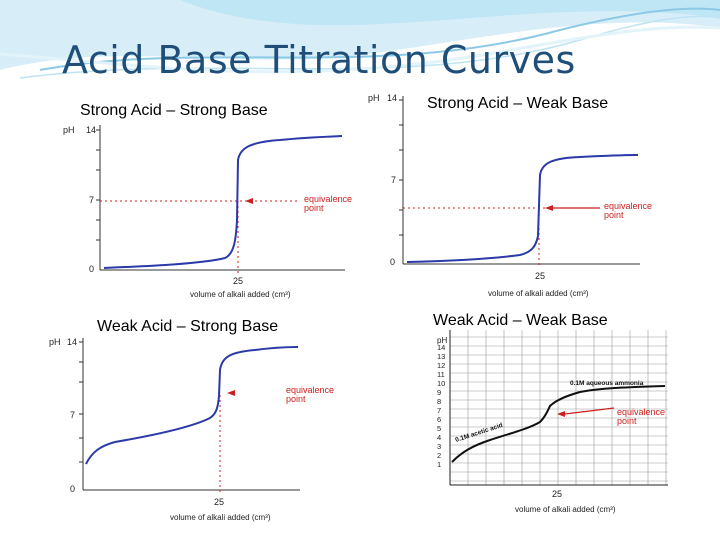 The image size is (720, 540). I want to click on svg-text: 1, so click(439, 464).